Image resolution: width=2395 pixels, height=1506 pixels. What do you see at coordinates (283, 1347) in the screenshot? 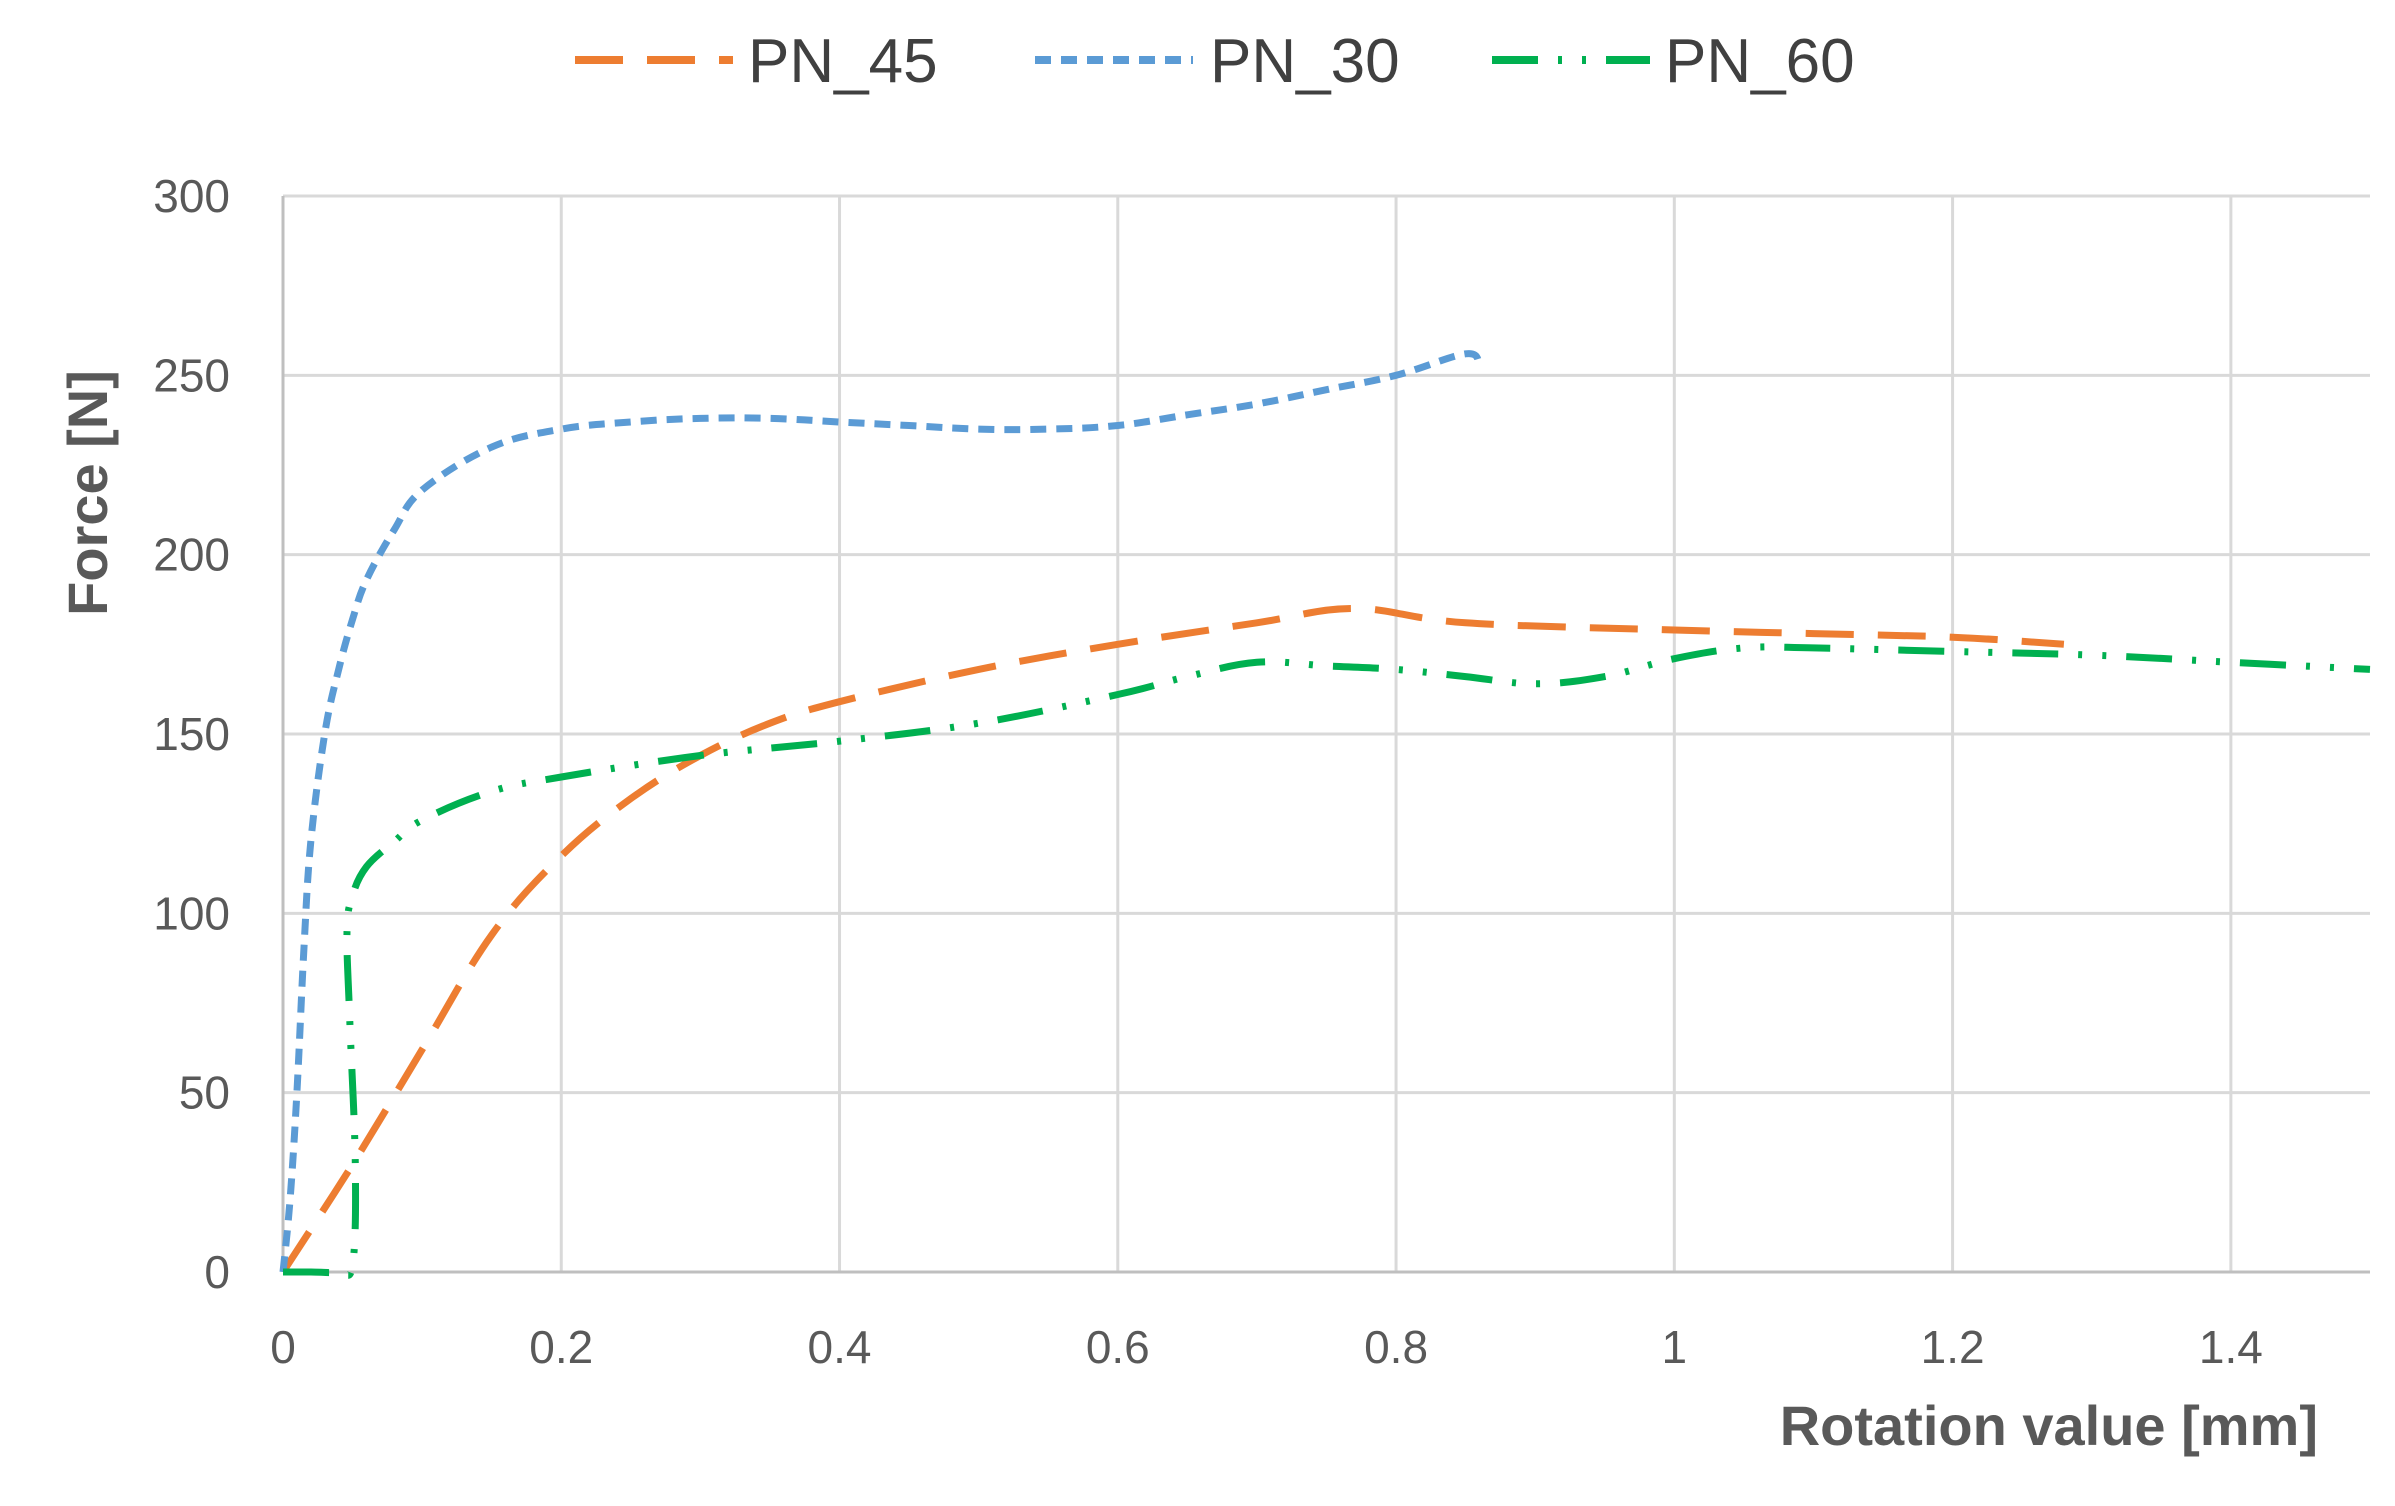
I see `x-tick-label: 0` at bounding box center [283, 1347].